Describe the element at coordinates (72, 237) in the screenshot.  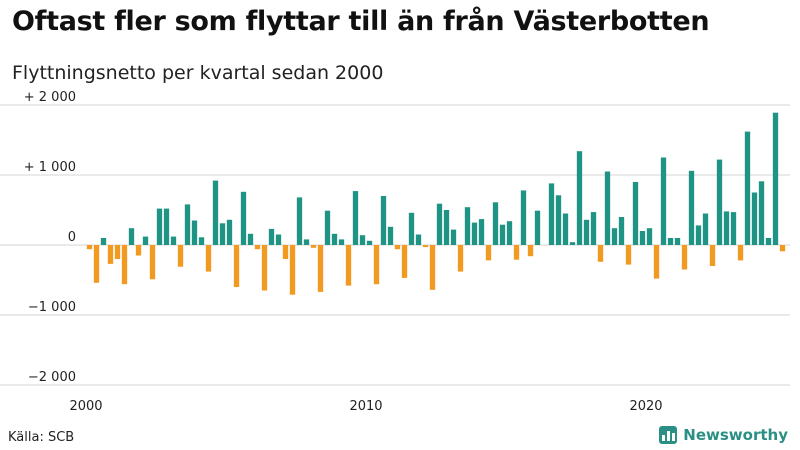
I see `y-tick-label: 0` at that location.